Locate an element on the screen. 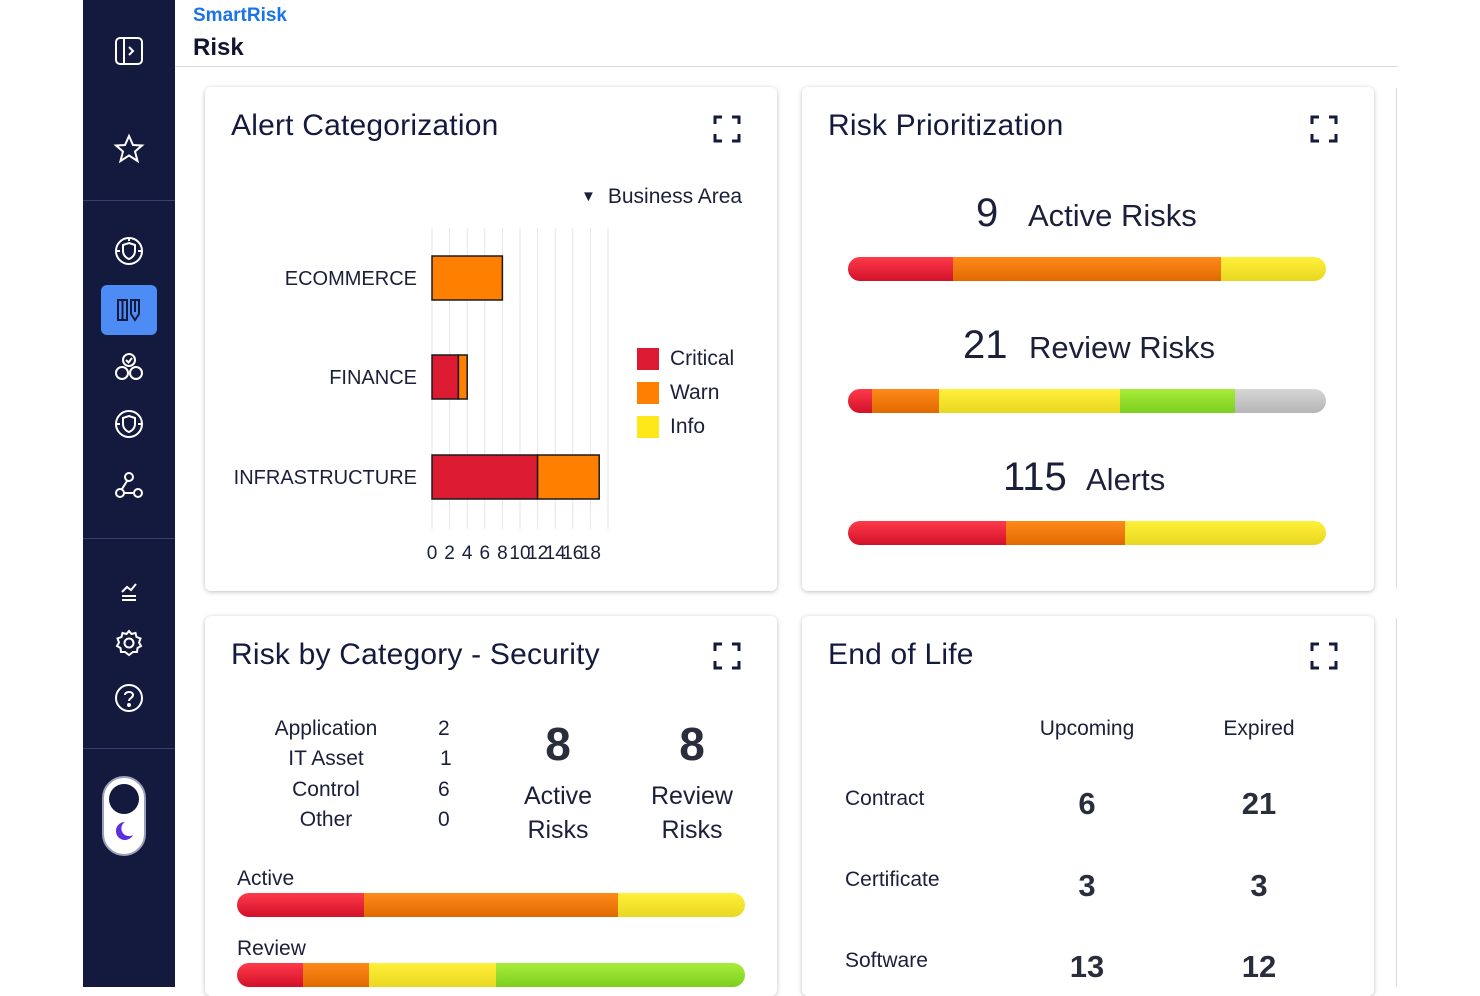  category-count: 2 is located at coordinates (444, 728).